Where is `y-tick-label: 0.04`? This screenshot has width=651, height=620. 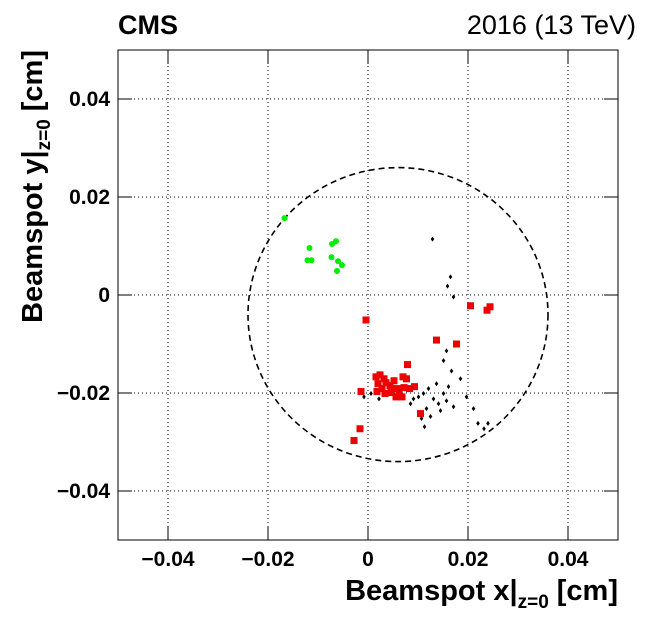 y-tick-label: 0.04 is located at coordinates (89, 99).